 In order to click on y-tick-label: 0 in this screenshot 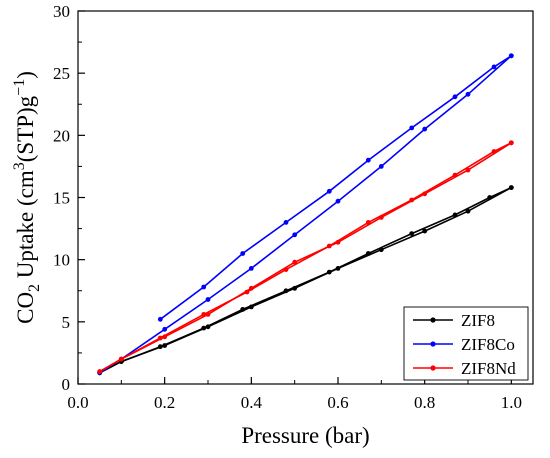, I will do `click(66, 384)`.